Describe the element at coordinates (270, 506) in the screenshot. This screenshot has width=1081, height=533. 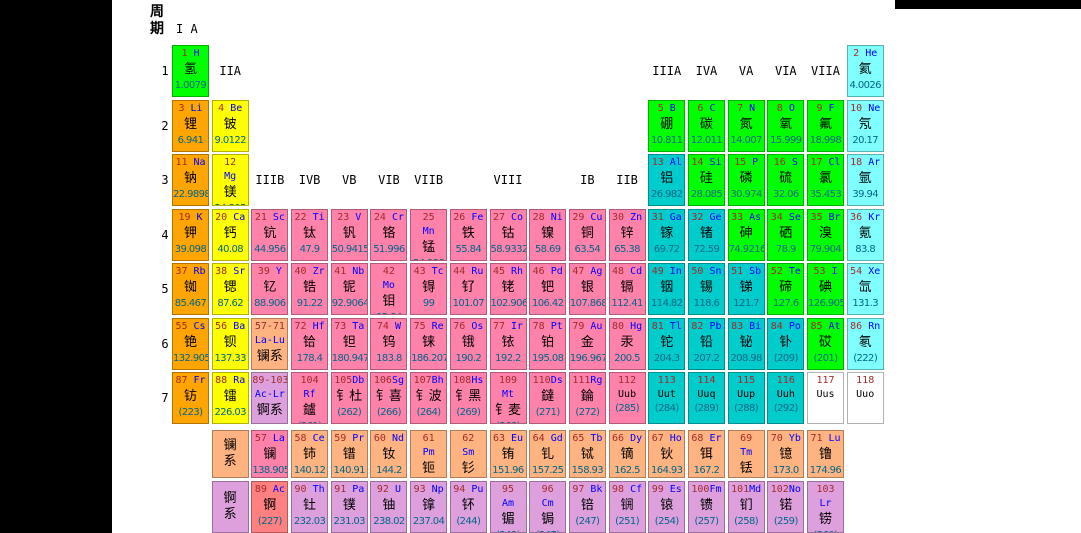
I see `element-cell-Ac: 89 Ac 锕 (227)` at that location.